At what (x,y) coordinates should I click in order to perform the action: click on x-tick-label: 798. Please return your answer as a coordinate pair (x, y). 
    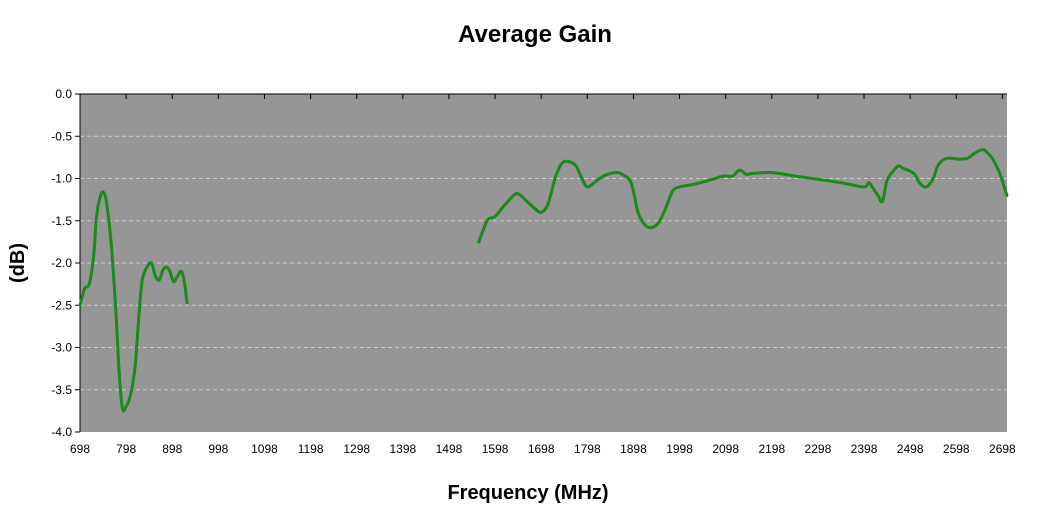
    Looking at the image, I should click on (126, 449).